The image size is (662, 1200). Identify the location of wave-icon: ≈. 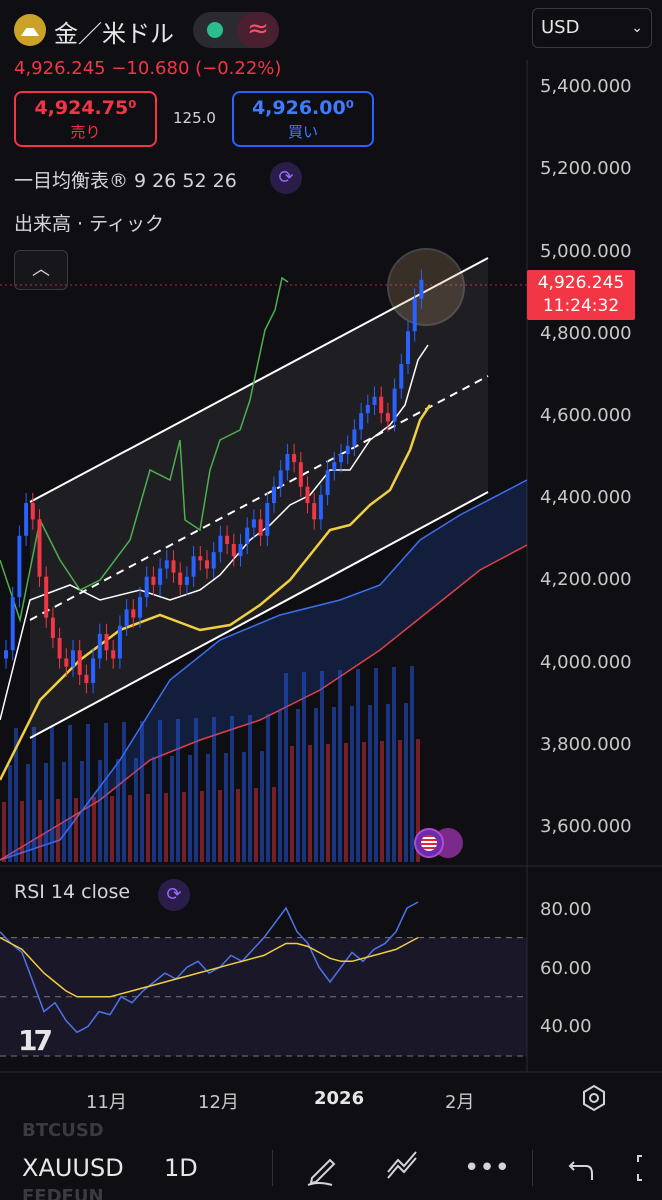
(258, 30).